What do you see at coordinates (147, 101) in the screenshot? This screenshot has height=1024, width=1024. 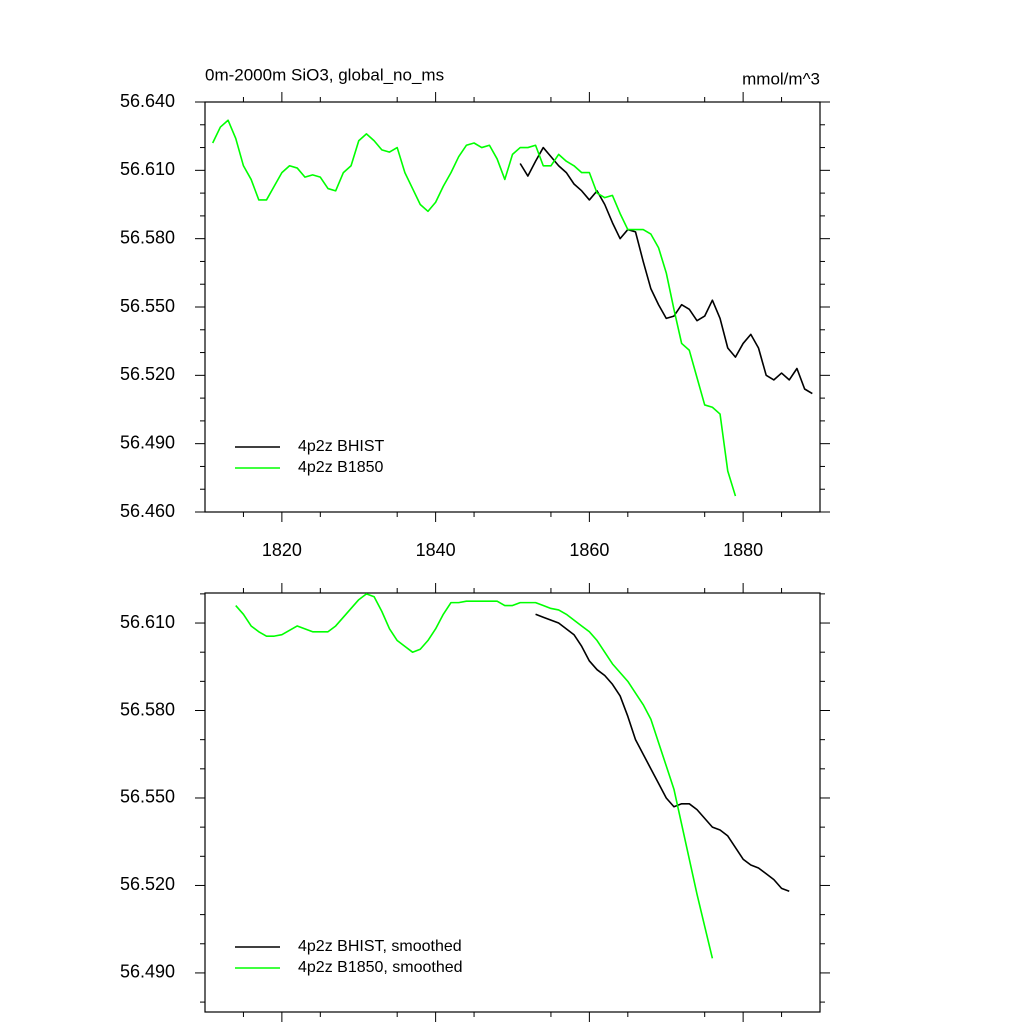 I see `y-tick-label: 56.640` at bounding box center [147, 101].